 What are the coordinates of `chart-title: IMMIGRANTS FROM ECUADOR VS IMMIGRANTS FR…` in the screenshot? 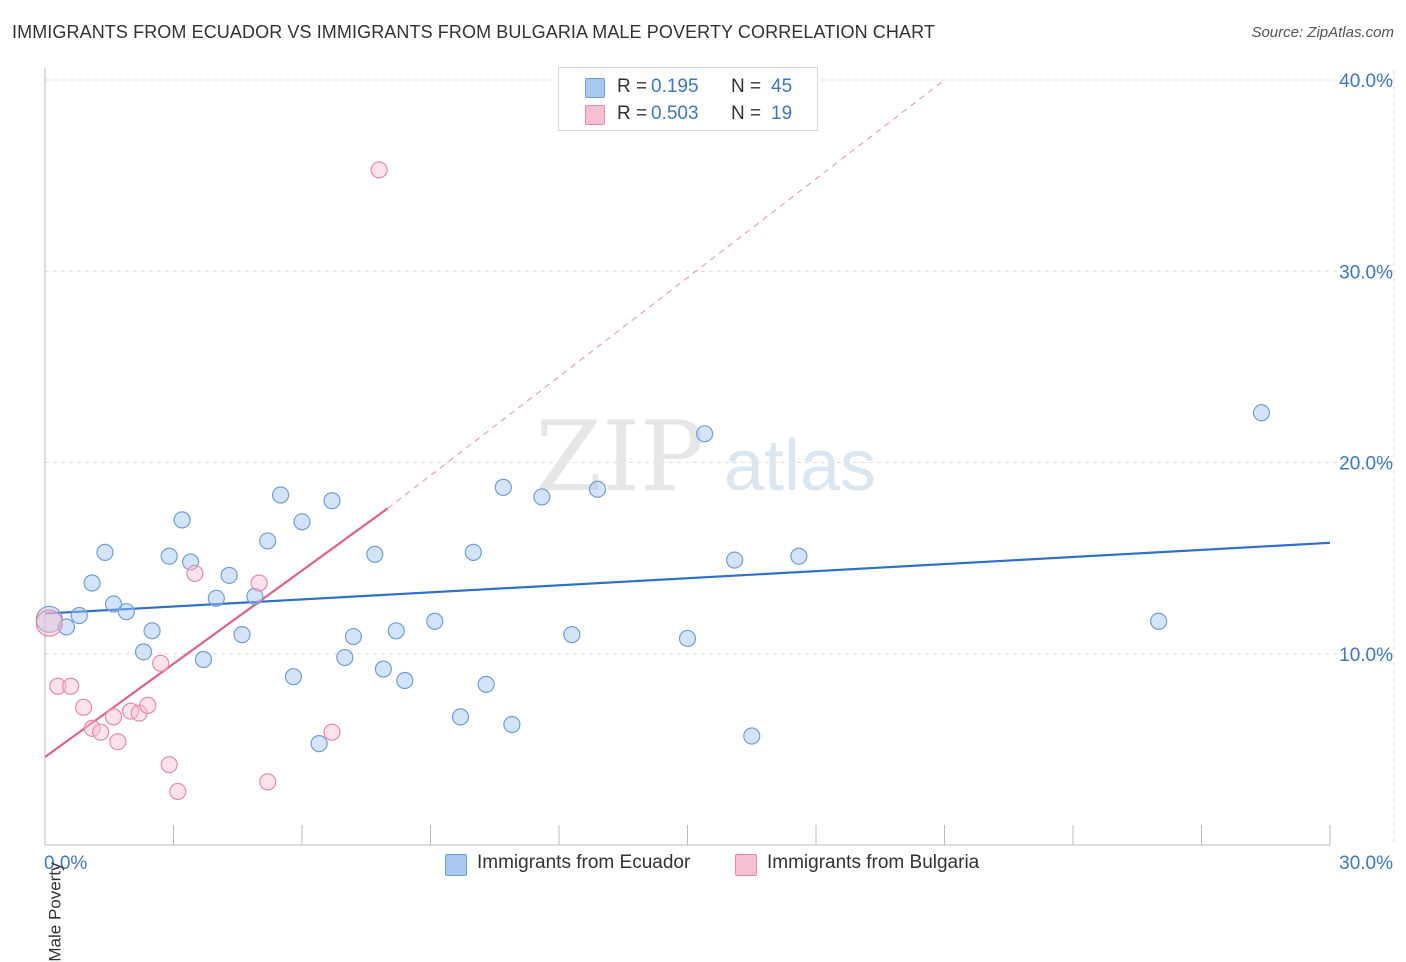 It's located at (473, 32).